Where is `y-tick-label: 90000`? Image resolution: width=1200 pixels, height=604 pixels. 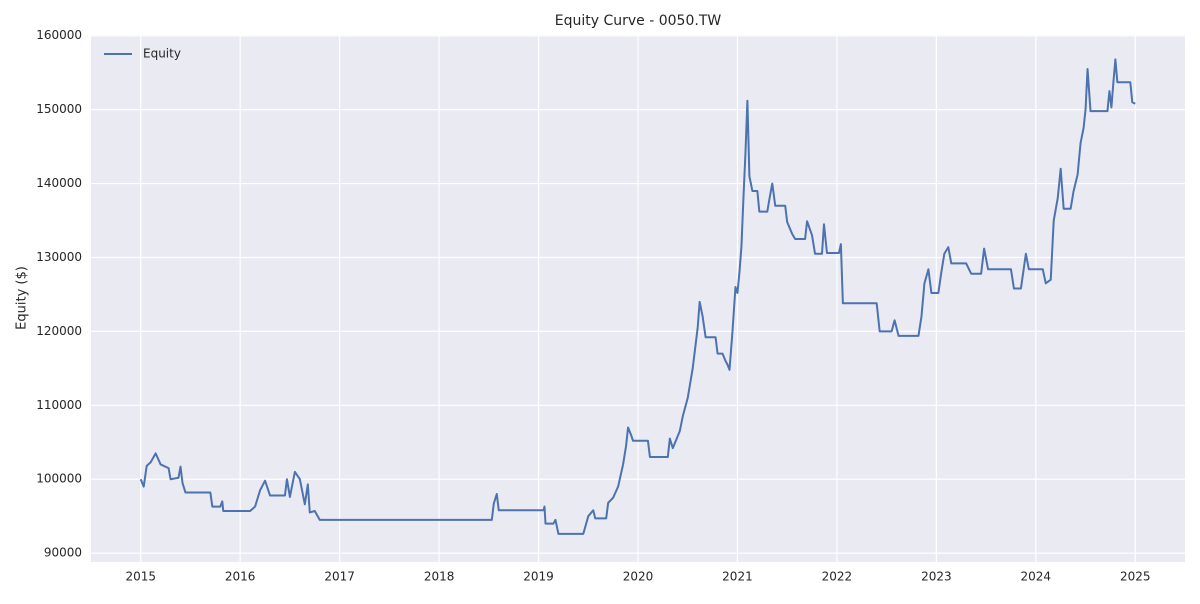 y-tick-label: 90000 is located at coordinates (63, 553).